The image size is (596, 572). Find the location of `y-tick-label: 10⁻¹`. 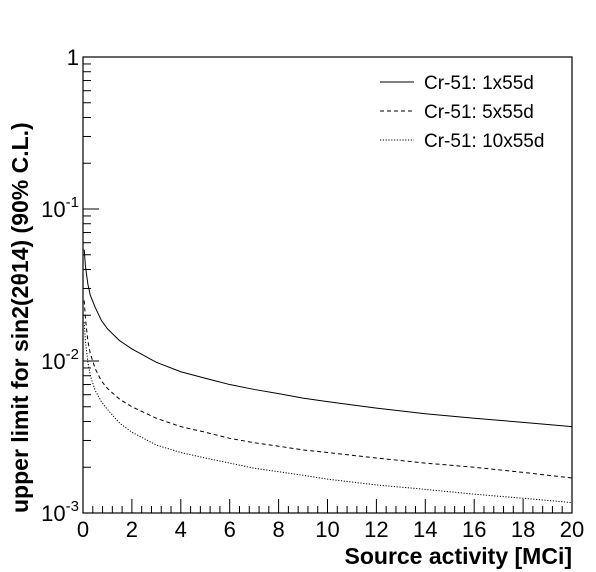

y-tick-label: 10⁻¹ is located at coordinates (60, 208).